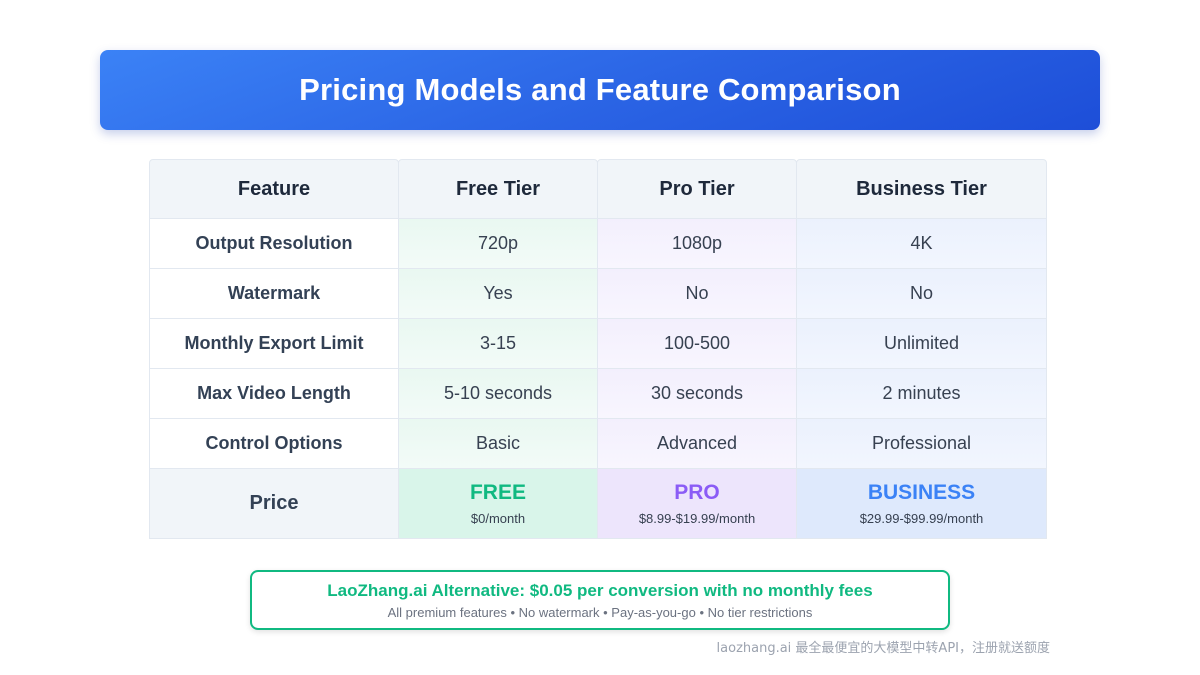 This screenshot has width=1200, height=675. Describe the element at coordinates (697, 492) in the screenshot. I see `pro-plan-name: PRO` at that location.